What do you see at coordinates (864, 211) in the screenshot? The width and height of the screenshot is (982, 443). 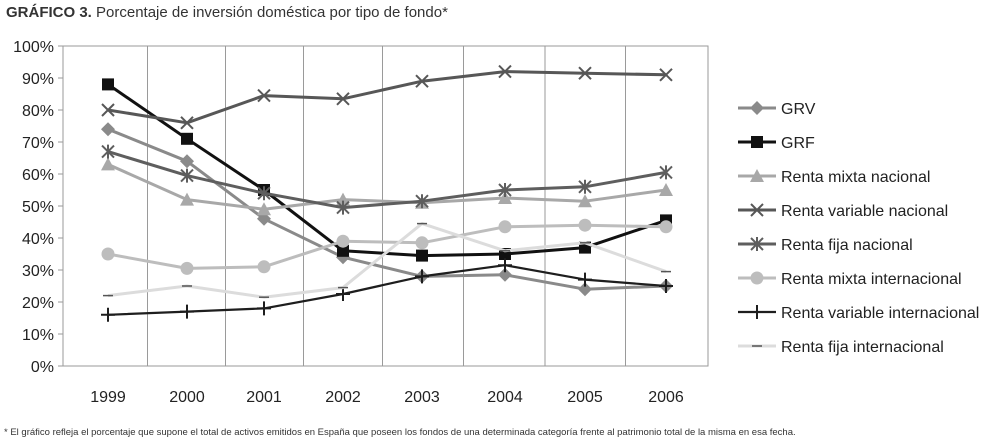 I see `legend-label: Renta variable nacional` at bounding box center [864, 211].